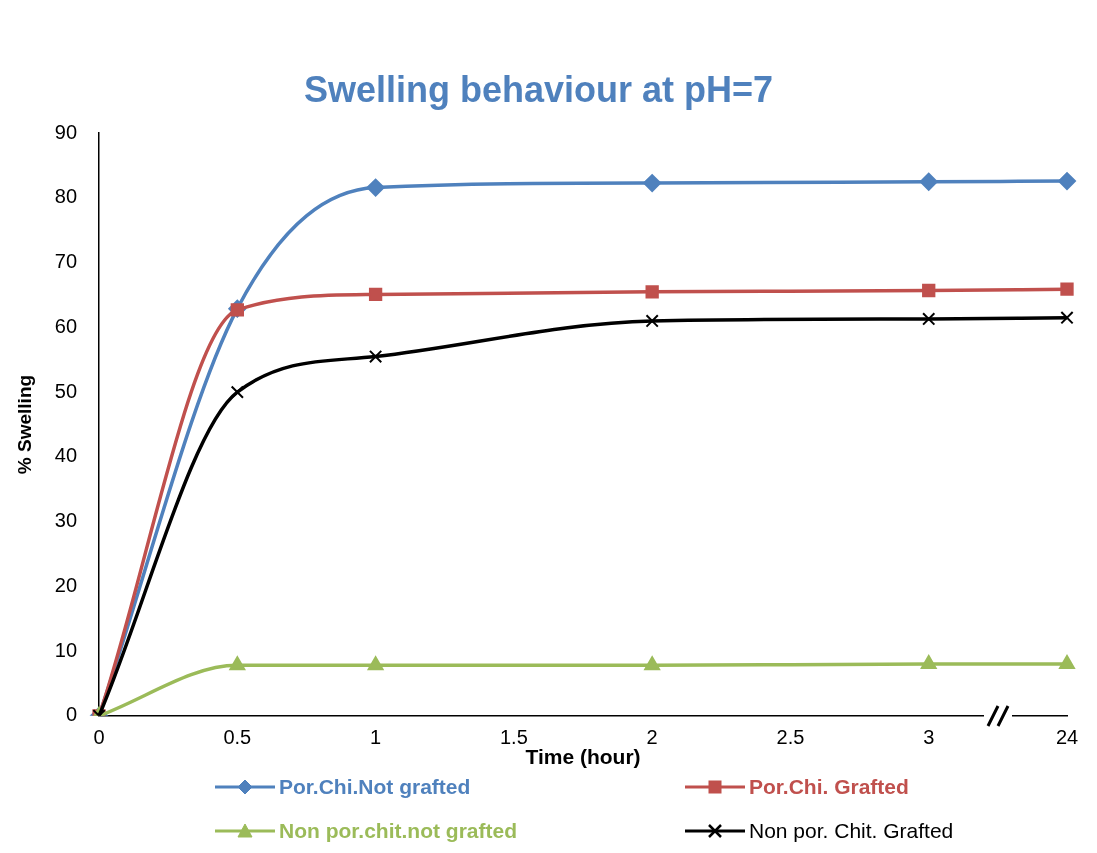  I want to click on y-tick-label: 40, so click(66, 455).